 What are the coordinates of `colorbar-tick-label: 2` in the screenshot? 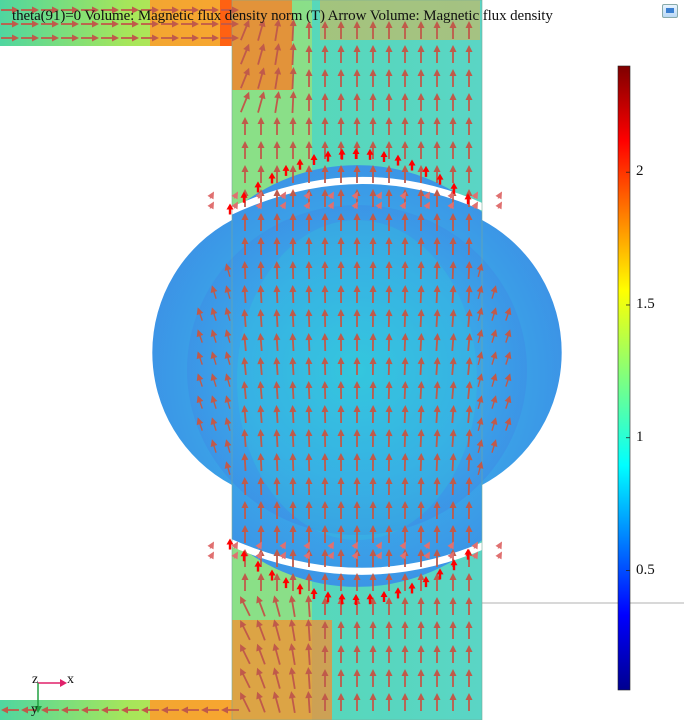 It's located at (640, 171).